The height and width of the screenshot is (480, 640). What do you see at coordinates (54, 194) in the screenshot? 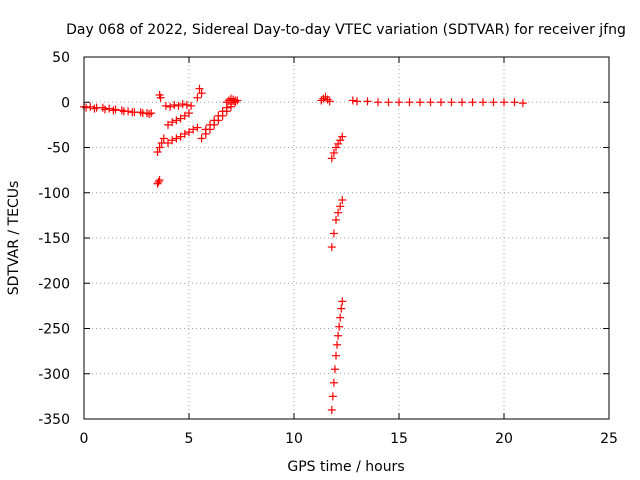
I see `y-tick-label: -100` at bounding box center [54, 194].